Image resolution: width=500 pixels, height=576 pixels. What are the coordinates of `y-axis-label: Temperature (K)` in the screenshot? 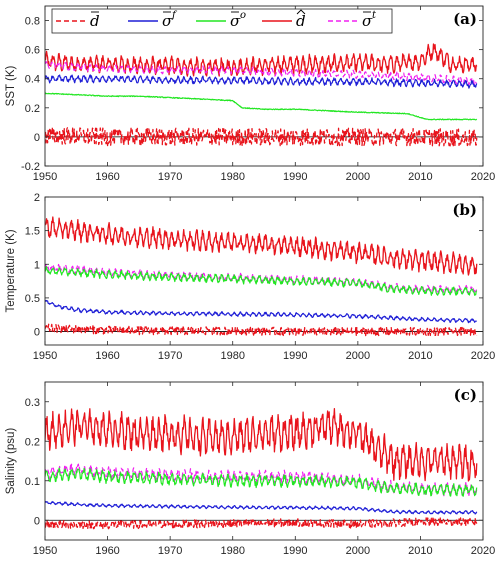 It's located at (11, 270).